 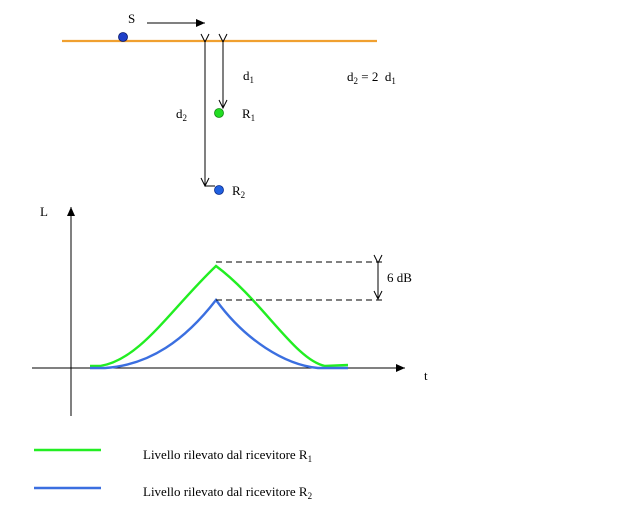 I want to click on difference-label: 6 dB, so click(x=399, y=277).